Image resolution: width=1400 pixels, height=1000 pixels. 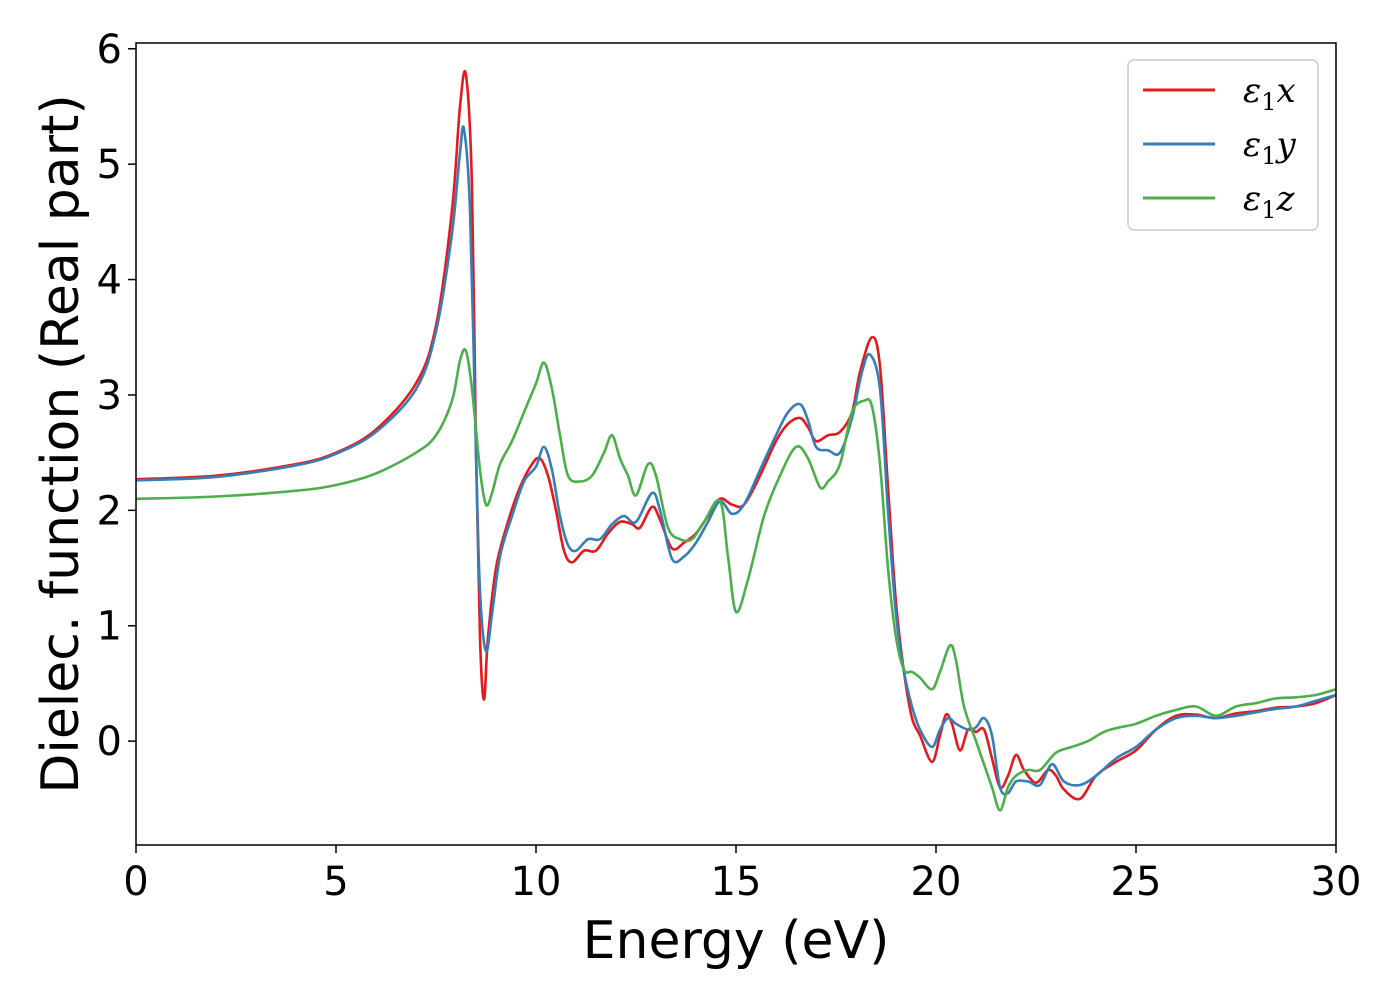 What do you see at coordinates (109, 281) in the screenshot?
I see `y-tick-label: 4` at bounding box center [109, 281].